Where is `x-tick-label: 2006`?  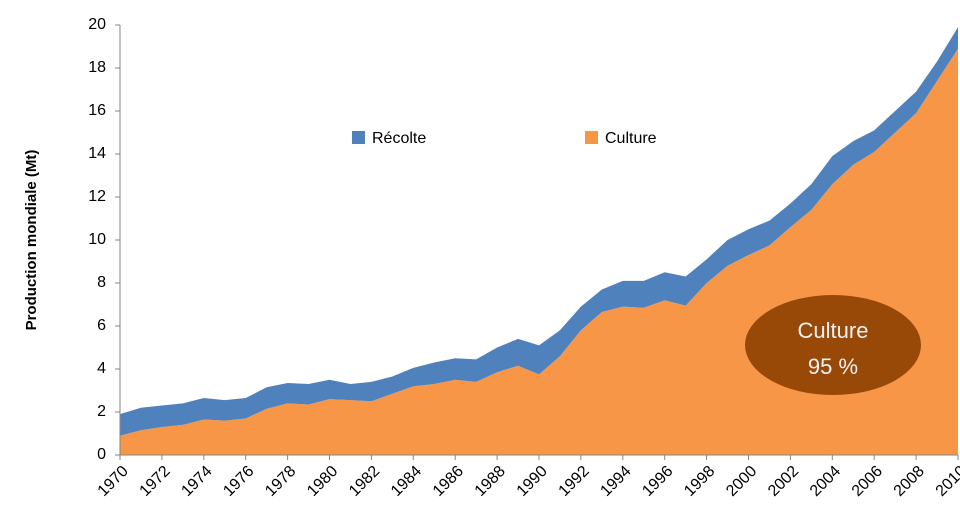 x-tick-label: 2006 is located at coordinates (867, 481).